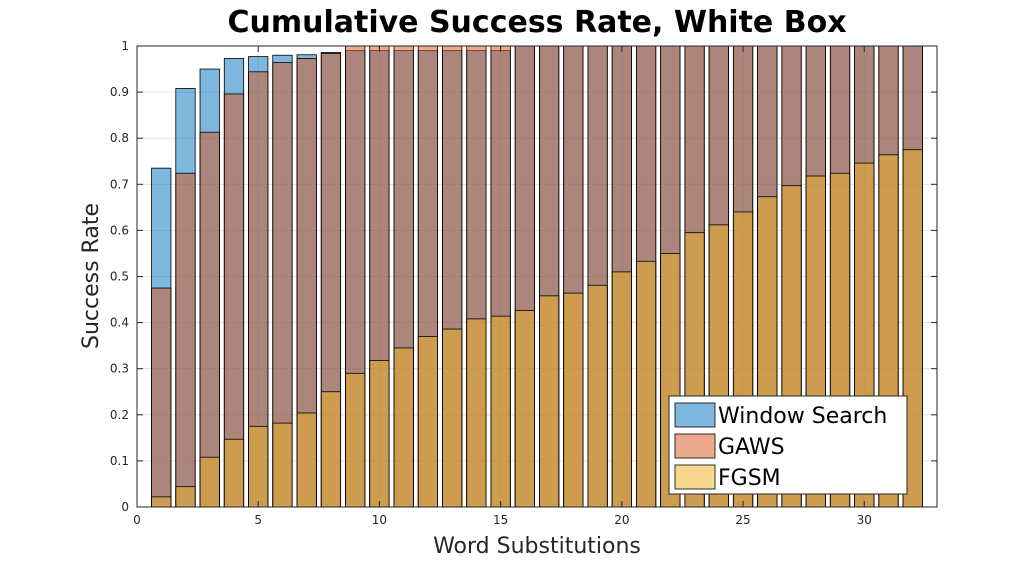 The image size is (1036, 570). What do you see at coordinates (91, 276) in the screenshot?
I see `y-axis-label: Success Rate` at bounding box center [91, 276].